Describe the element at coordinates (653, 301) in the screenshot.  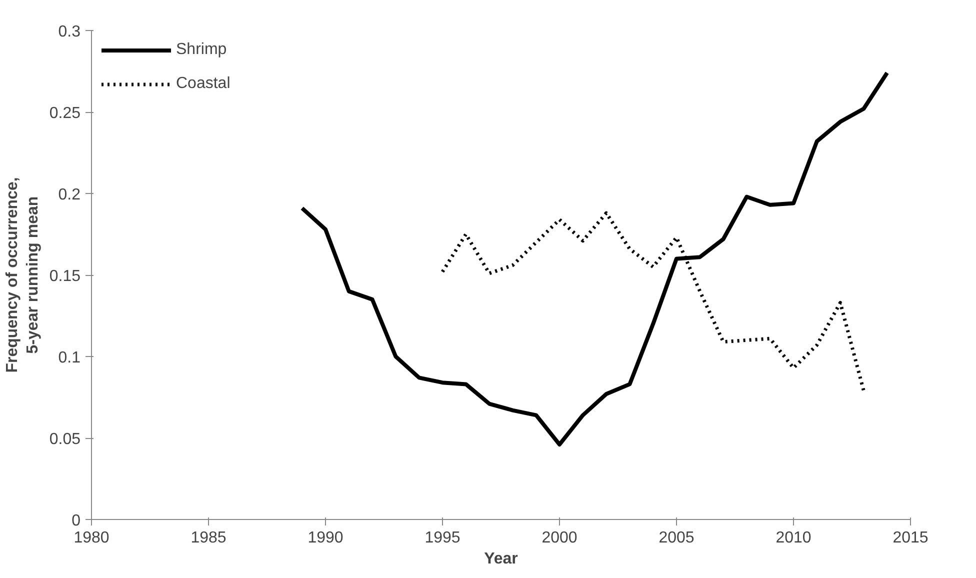
I see `line-series` at that location.